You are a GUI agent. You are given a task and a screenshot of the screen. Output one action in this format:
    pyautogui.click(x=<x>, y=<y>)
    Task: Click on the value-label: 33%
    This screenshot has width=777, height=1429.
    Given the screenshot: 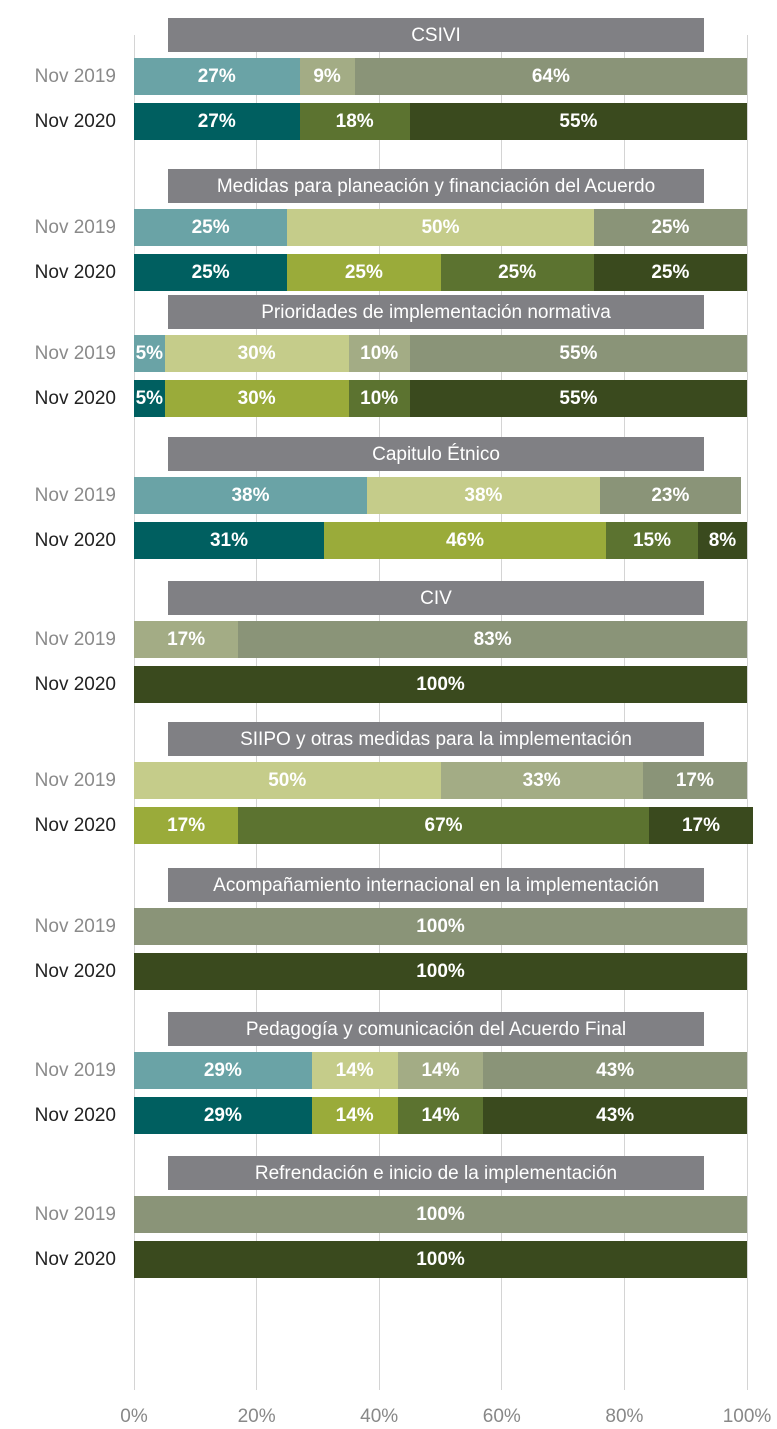 What is the action you would take?
    pyautogui.click(x=541, y=780)
    